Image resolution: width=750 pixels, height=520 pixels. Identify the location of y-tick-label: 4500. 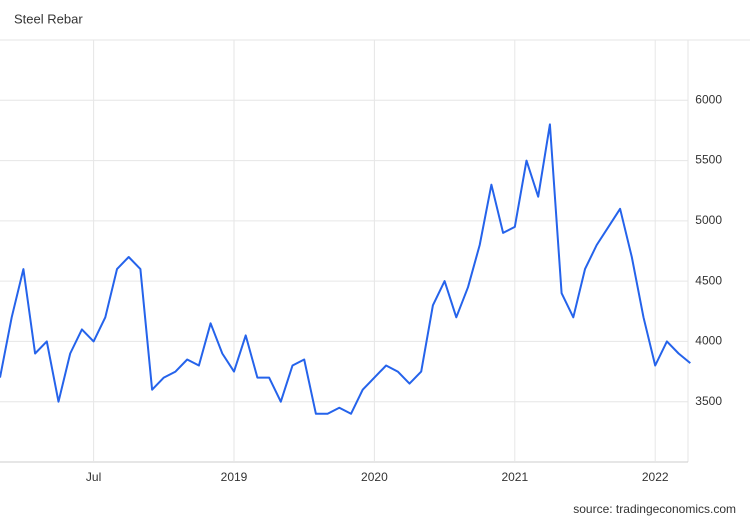
(708, 280).